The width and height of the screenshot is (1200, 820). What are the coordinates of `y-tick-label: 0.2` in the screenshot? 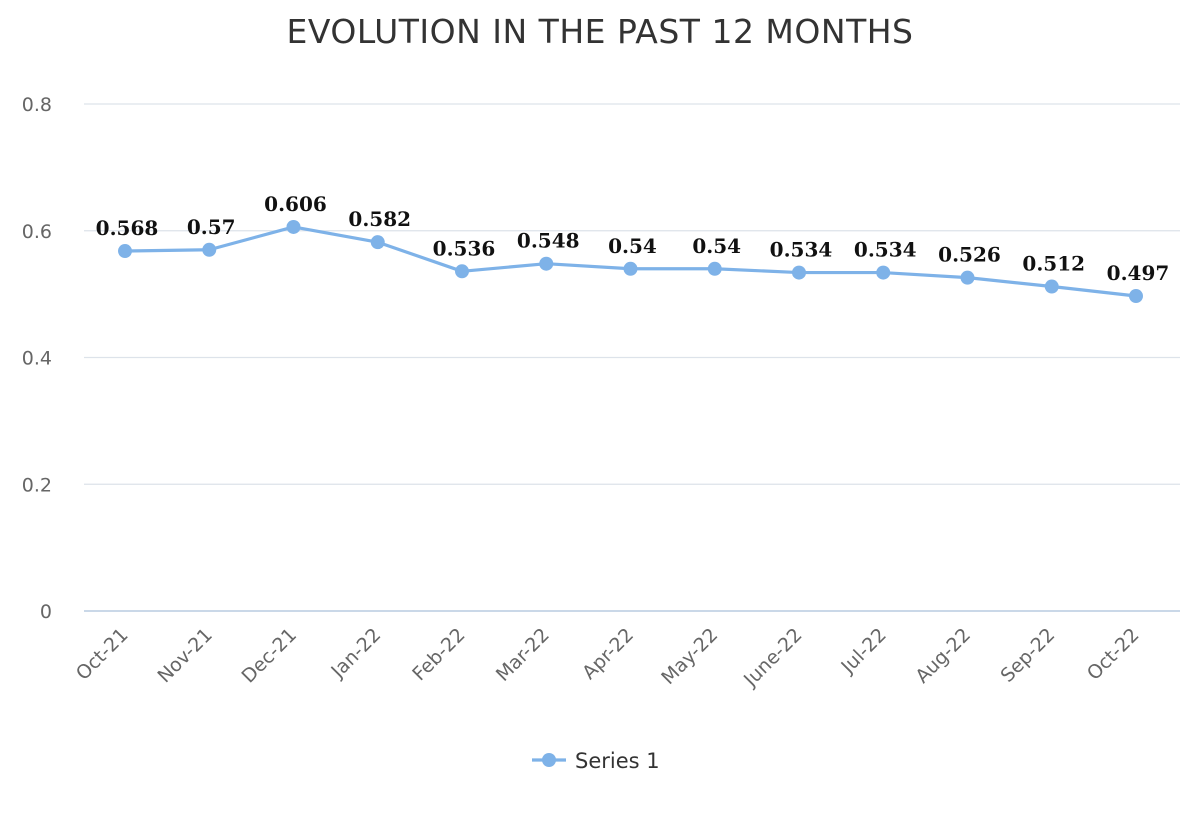 It's located at (37, 485).